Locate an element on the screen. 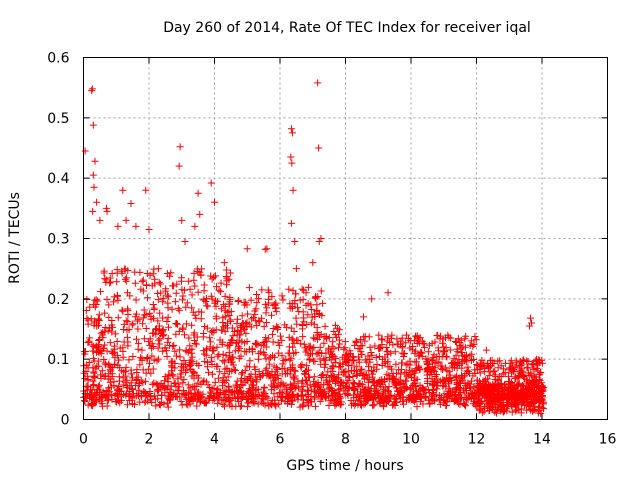 The height and width of the screenshot is (480, 640). x-tick-label: 2 is located at coordinates (149, 440).